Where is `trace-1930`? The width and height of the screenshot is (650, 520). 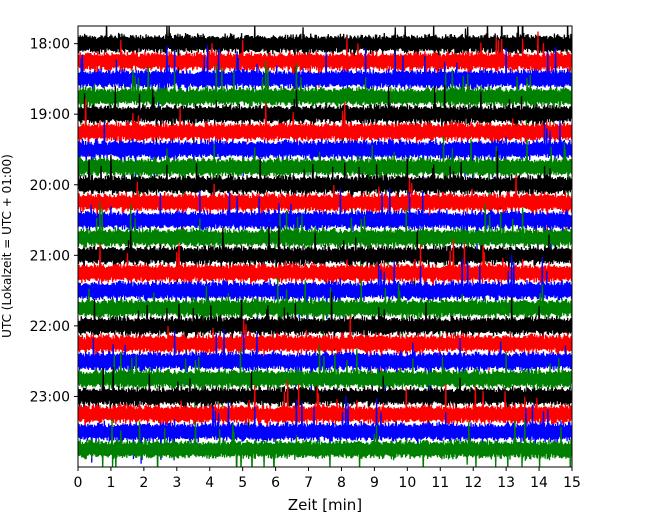
trace-1930 is located at coordinates (325, 151).